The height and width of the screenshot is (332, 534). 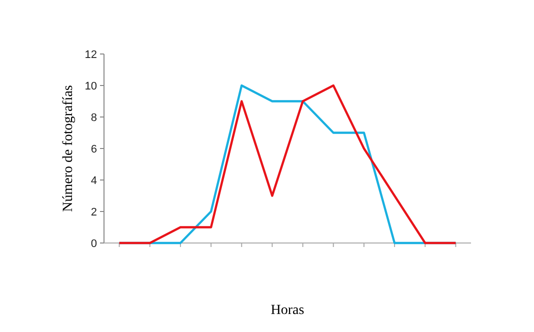 I want to click on y-tick-label: 8, so click(x=93, y=118).